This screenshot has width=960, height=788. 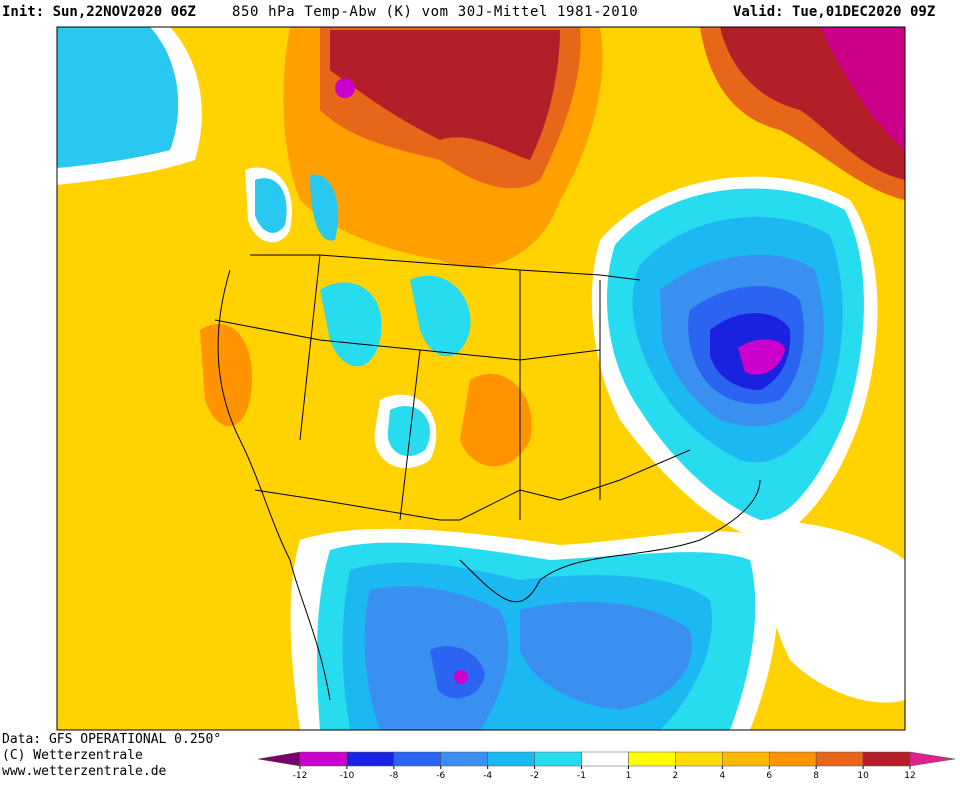 I want to click on legend-tick-label: -8, so click(x=393, y=776).